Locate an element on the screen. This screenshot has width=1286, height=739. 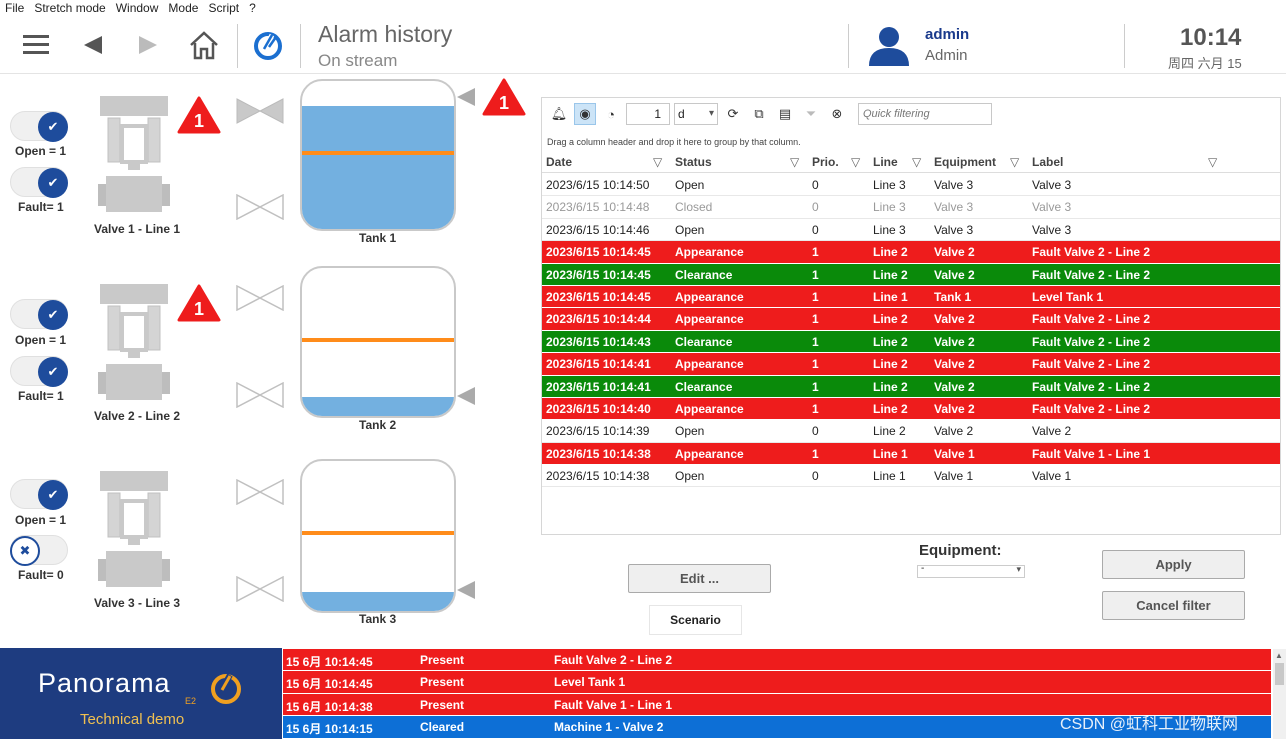
copy-icon: ⧉ is located at coordinates (759, 113).